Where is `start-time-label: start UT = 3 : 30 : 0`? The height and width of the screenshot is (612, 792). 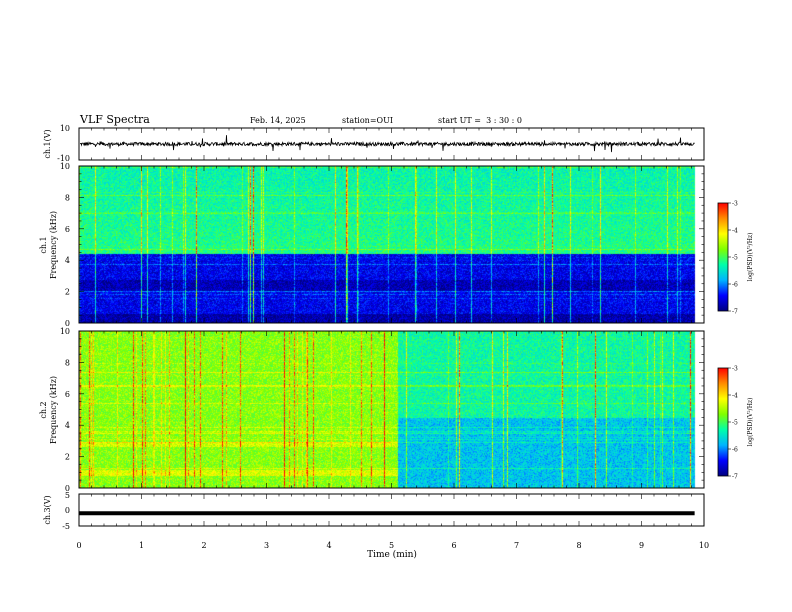 start-time-label: start UT = 3 : 30 : 0 is located at coordinates (480, 120).